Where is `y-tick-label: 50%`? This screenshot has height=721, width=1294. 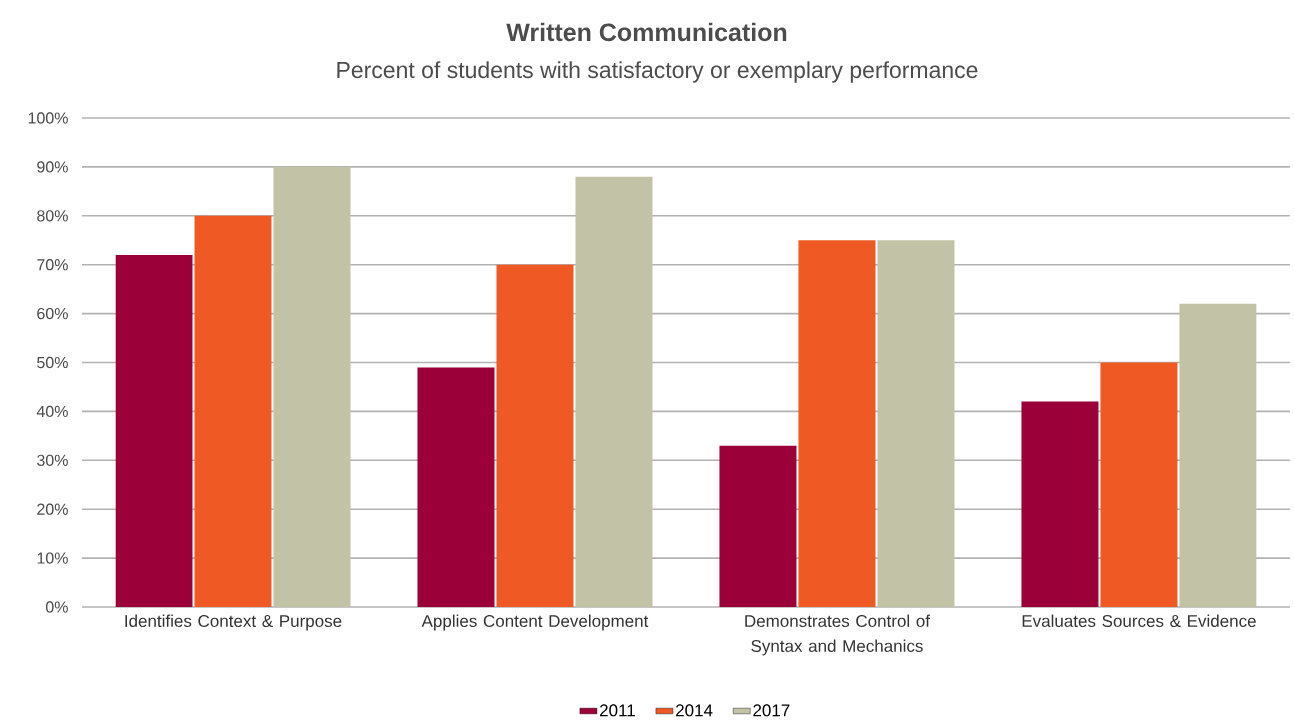 y-tick-label: 50% is located at coordinates (52, 362).